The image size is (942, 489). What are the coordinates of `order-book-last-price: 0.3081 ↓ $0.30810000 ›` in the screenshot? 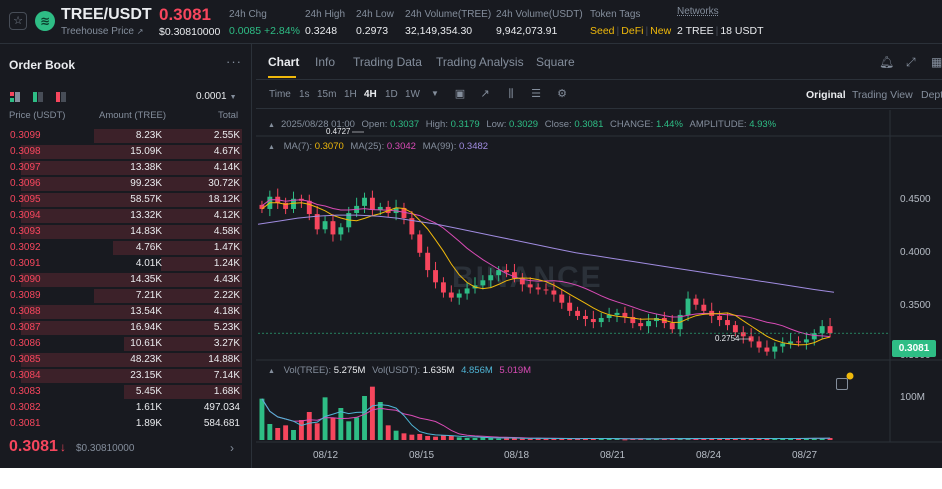 It's located at (126, 449).